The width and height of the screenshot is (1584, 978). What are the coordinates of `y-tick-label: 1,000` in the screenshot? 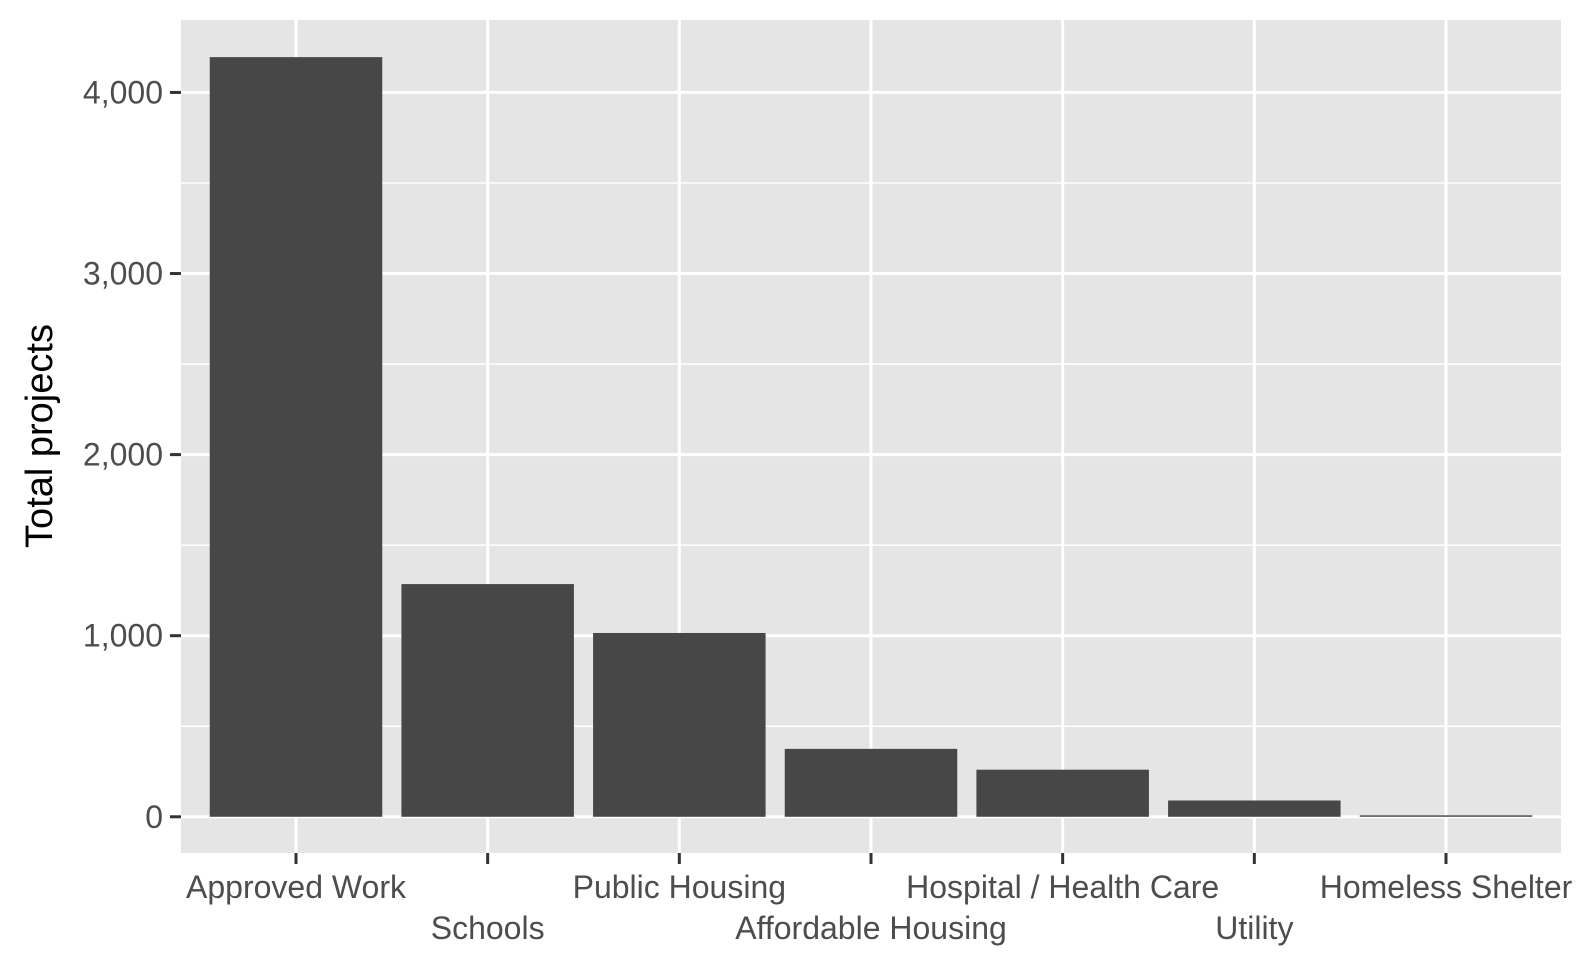 It's located at (123, 636).